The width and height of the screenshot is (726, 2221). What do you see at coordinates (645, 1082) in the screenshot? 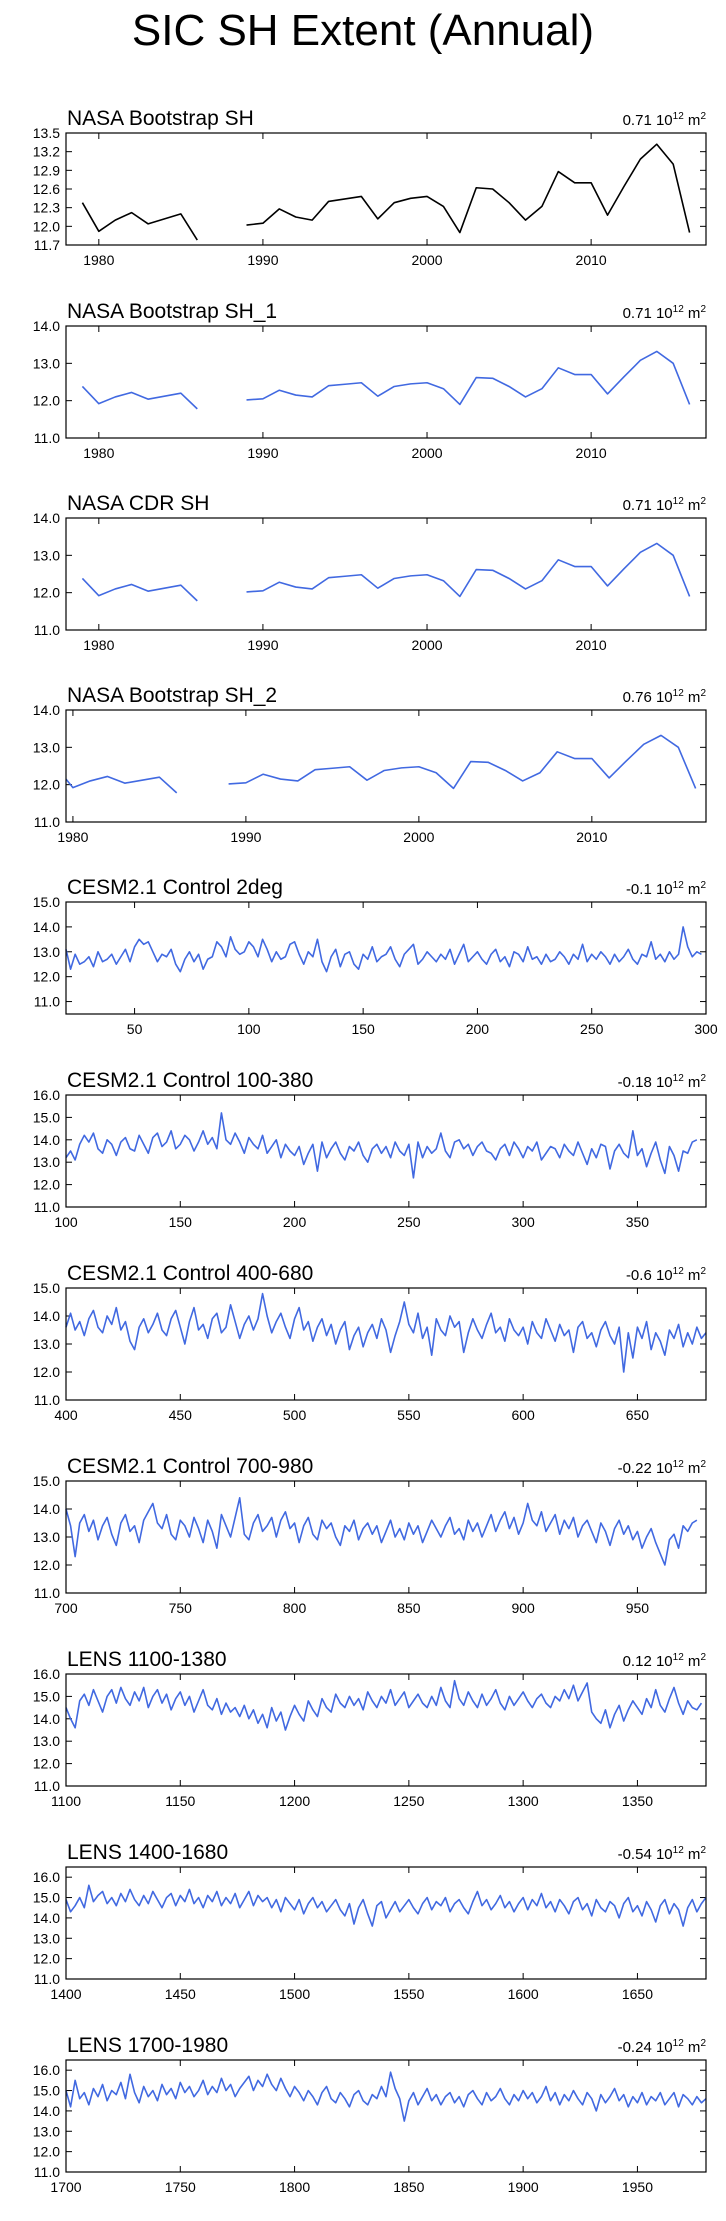
I see `trend-value: -0.18 10` at bounding box center [645, 1082].